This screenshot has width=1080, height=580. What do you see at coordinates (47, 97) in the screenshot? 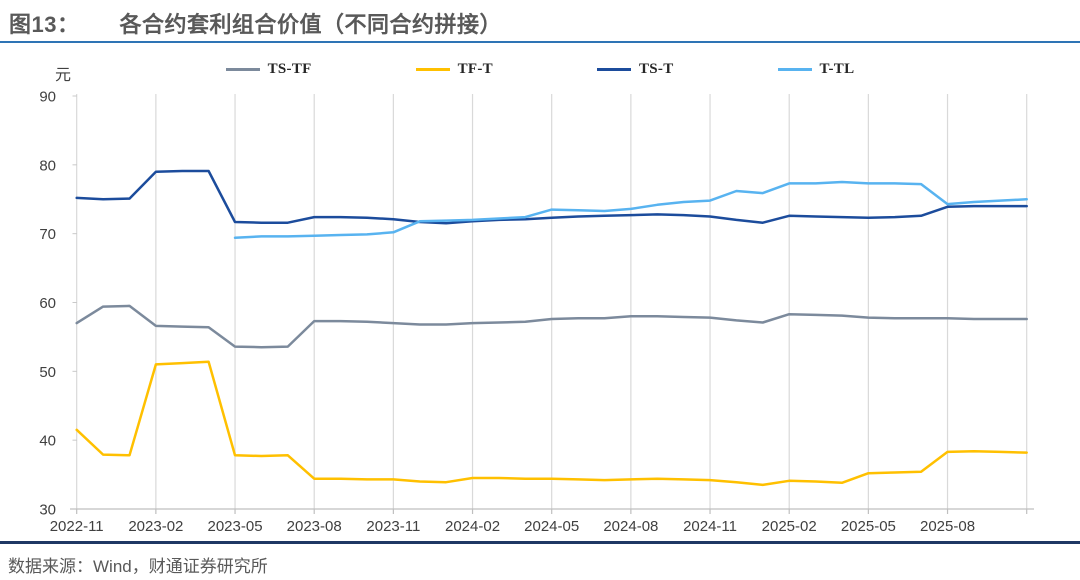
I see `y-axis-label: 90` at bounding box center [47, 97].